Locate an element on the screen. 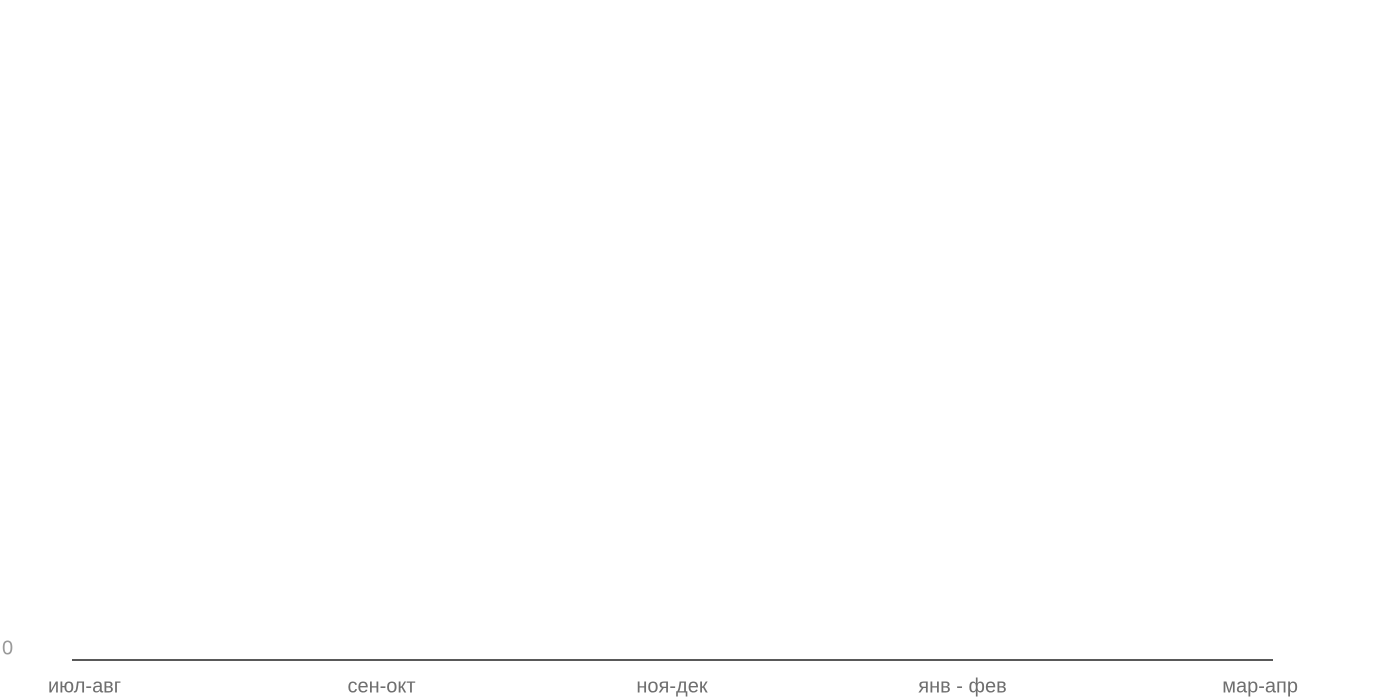 This screenshot has height=700, width=1400. x-tick-label: мар-апр is located at coordinates (1260, 686).